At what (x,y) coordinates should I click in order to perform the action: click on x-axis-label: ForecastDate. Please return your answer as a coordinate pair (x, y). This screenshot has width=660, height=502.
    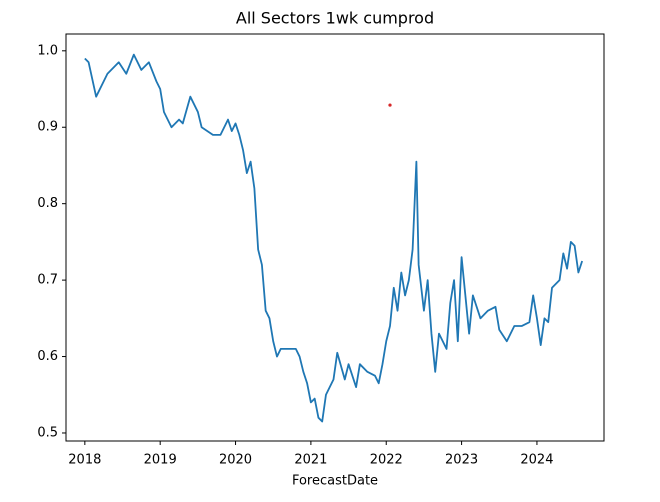
    Looking at the image, I should click on (335, 481).